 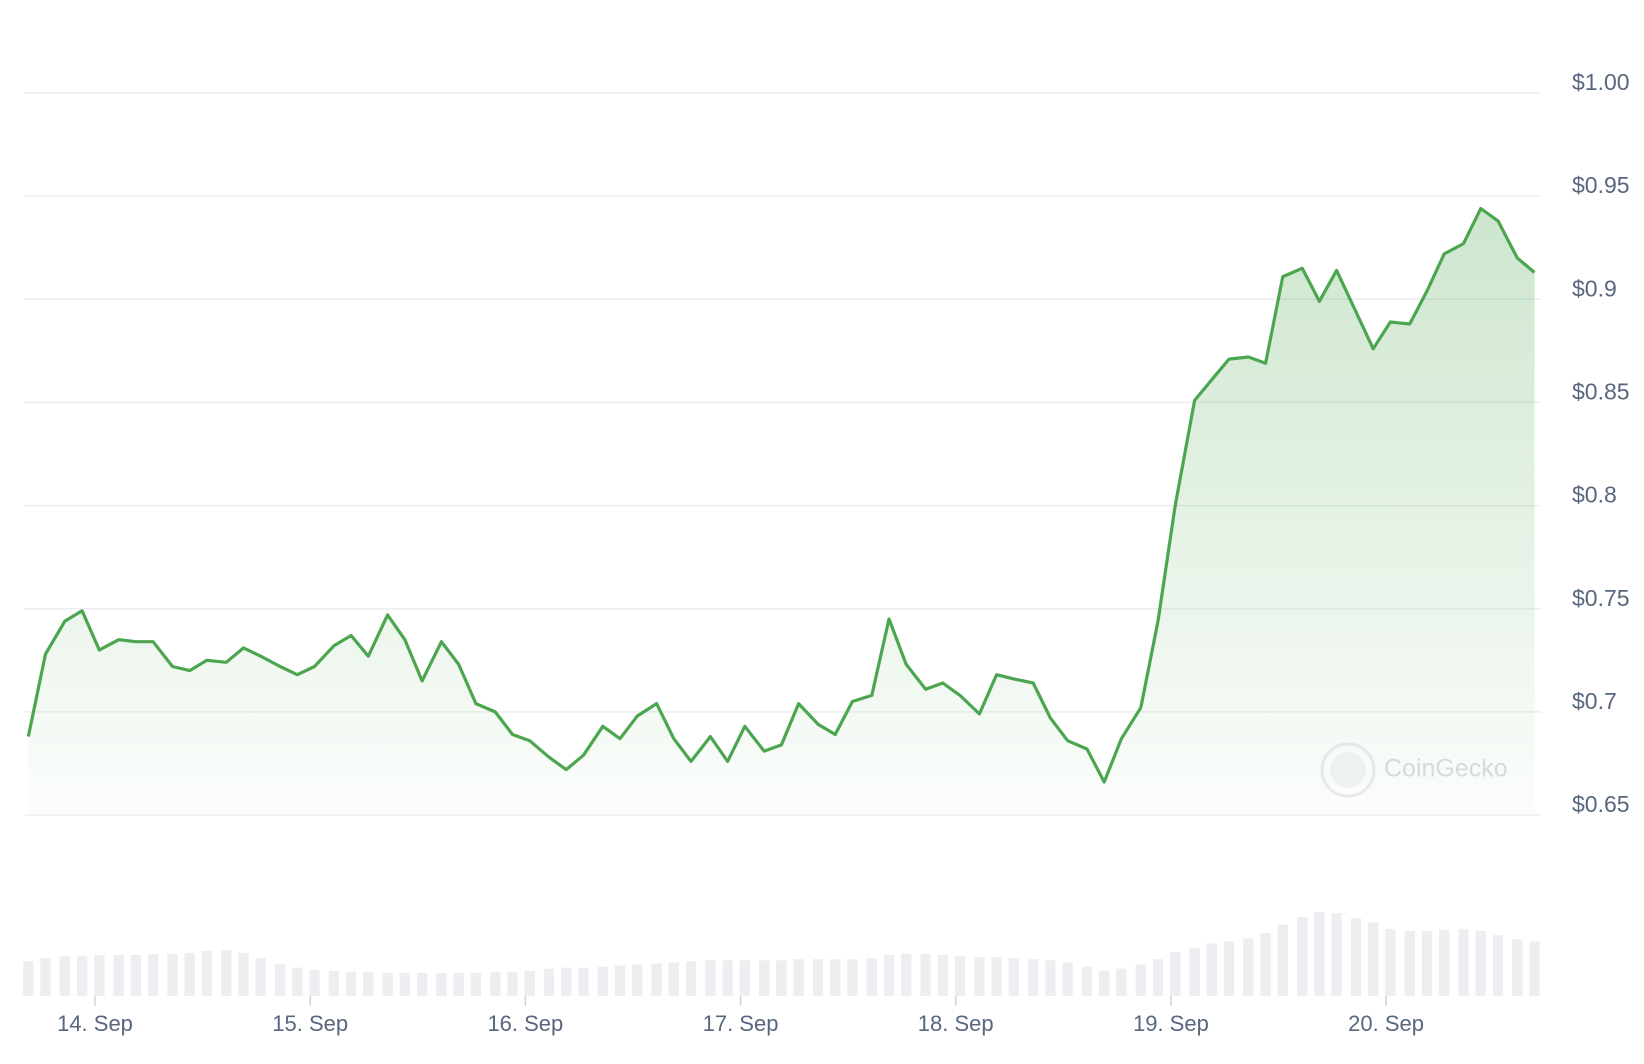 What do you see at coordinates (1594, 495) in the screenshot?
I see `y-tick-label: $0.8` at bounding box center [1594, 495].